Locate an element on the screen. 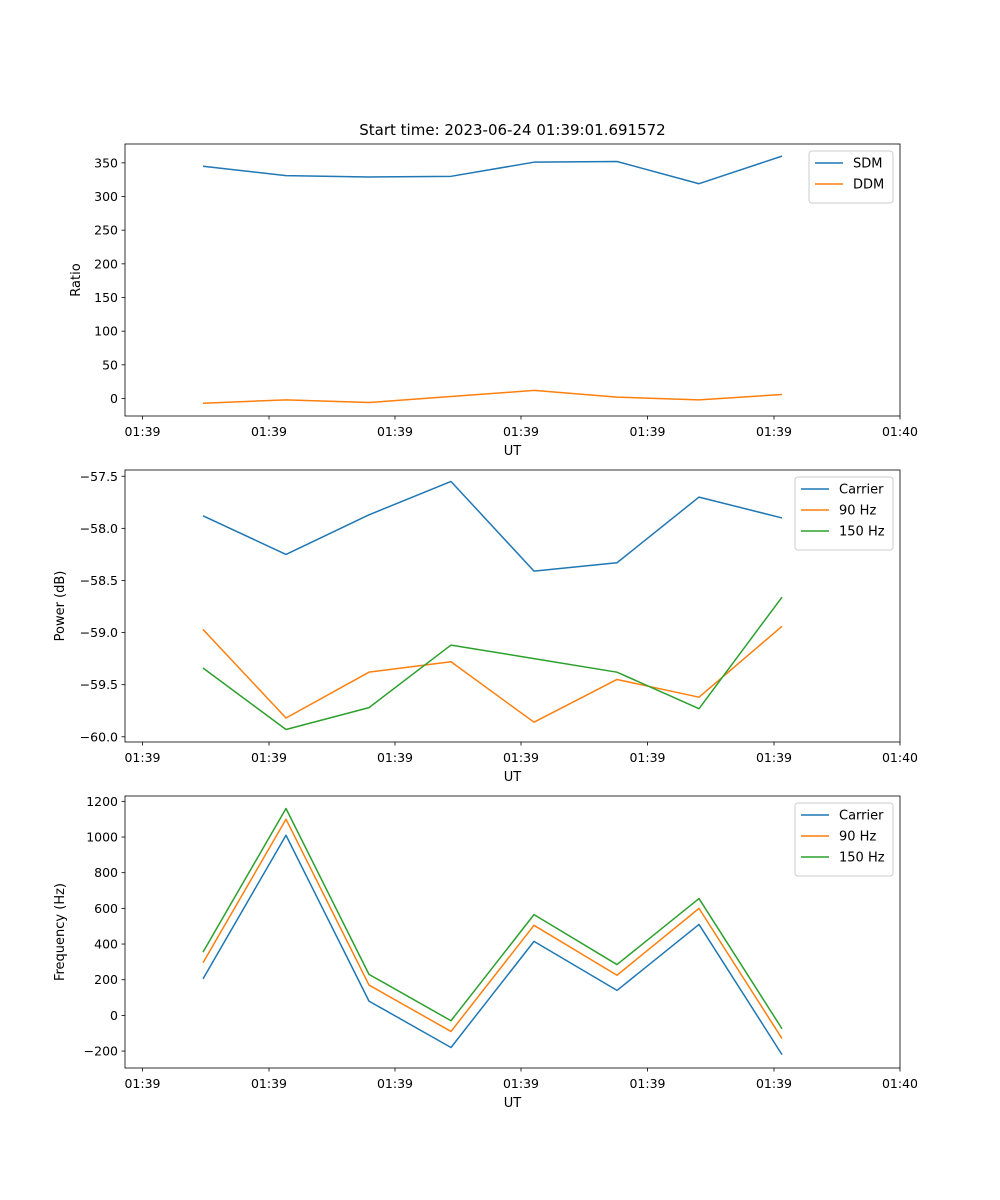 The width and height of the screenshot is (1000, 1200). y-tick-label: 100 is located at coordinates (106, 331).